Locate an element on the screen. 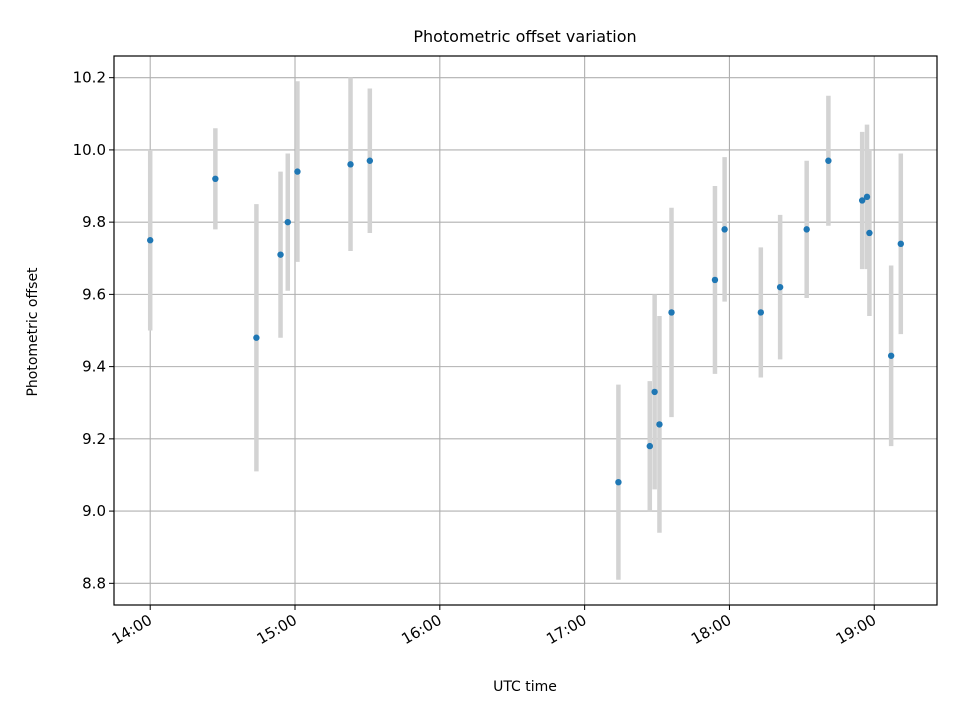 Image resolution: width=960 pixels, height=720 pixels. y-tick-label: 9.2 is located at coordinates (94, 439).